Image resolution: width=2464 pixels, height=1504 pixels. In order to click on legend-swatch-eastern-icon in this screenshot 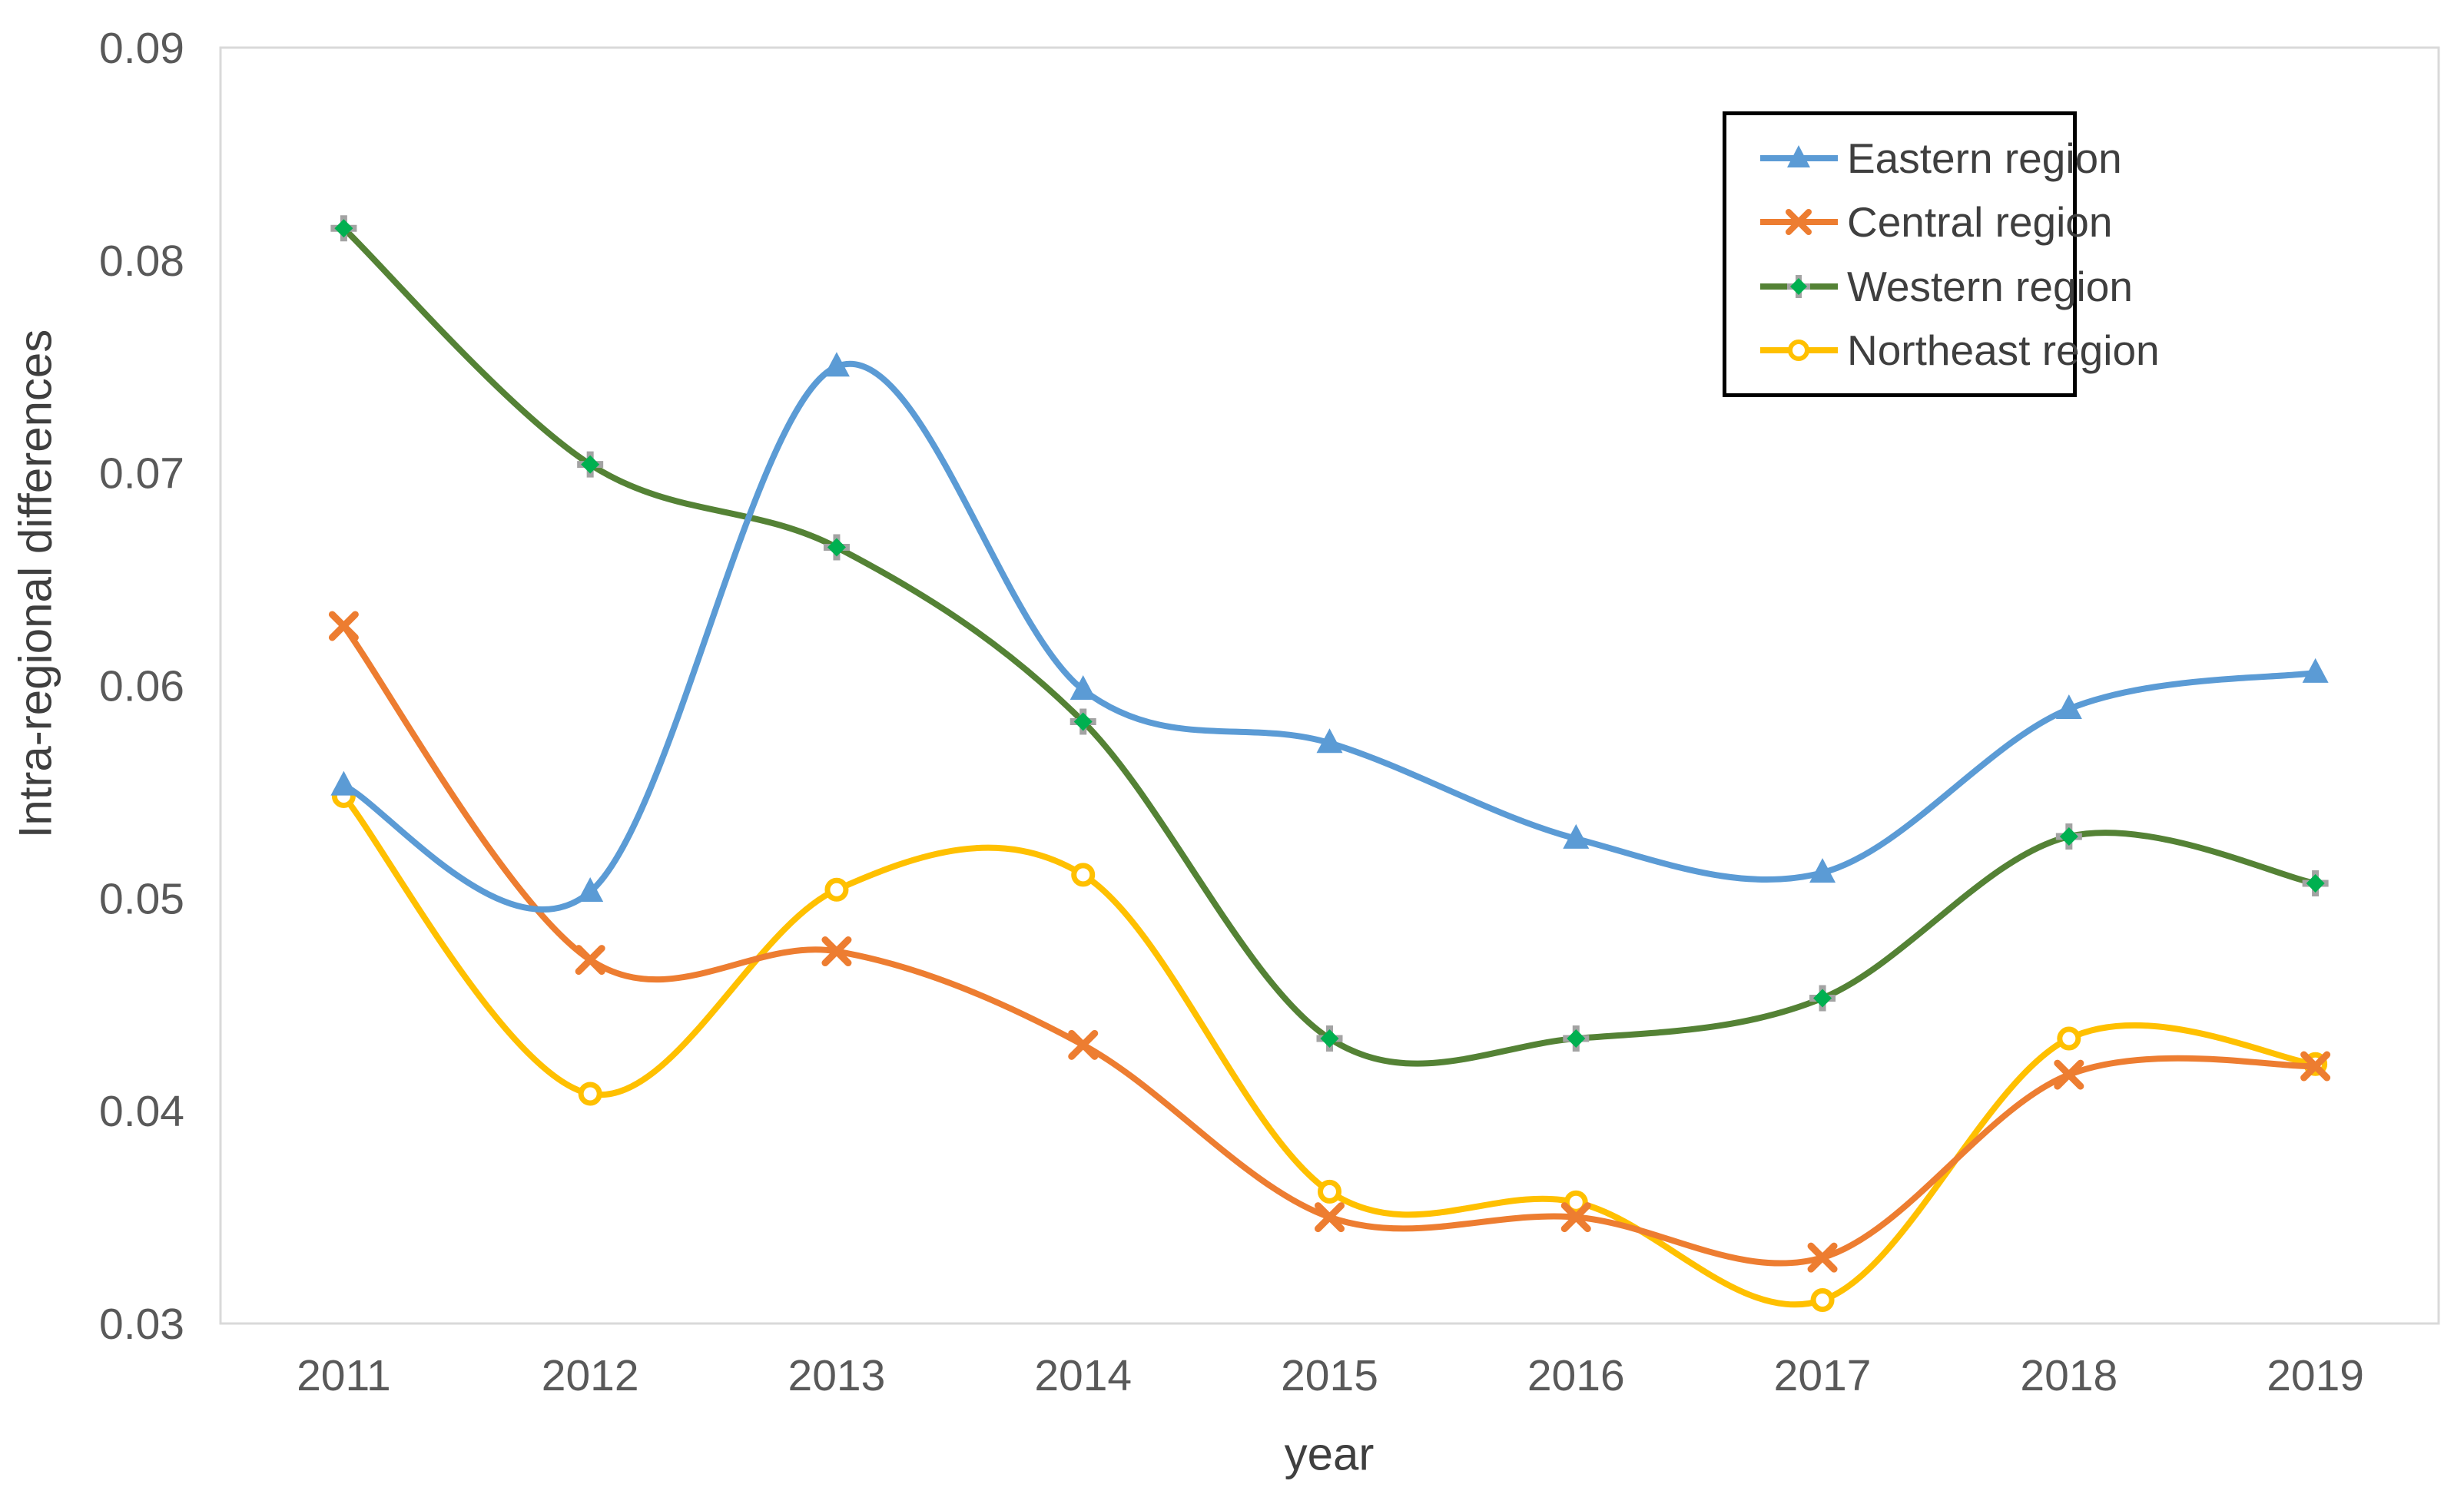, I will do `click(1799, 155)`.